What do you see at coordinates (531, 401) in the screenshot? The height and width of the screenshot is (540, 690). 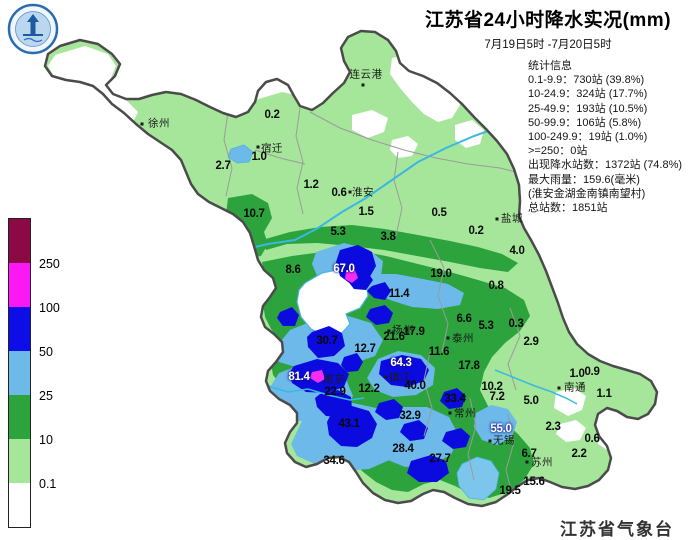 I see `rain-value: 5.0` at bounding box center [531, 401].